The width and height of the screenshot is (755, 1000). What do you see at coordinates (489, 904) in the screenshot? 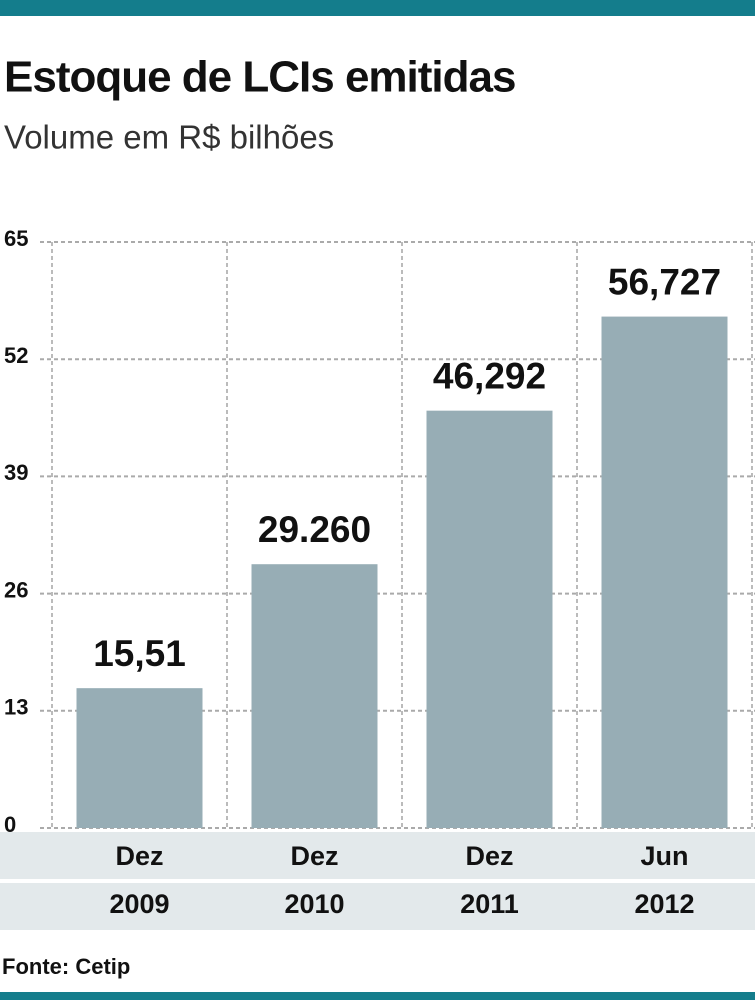
I see `x-tick-label: 2011` at bounding box center [489, 904].